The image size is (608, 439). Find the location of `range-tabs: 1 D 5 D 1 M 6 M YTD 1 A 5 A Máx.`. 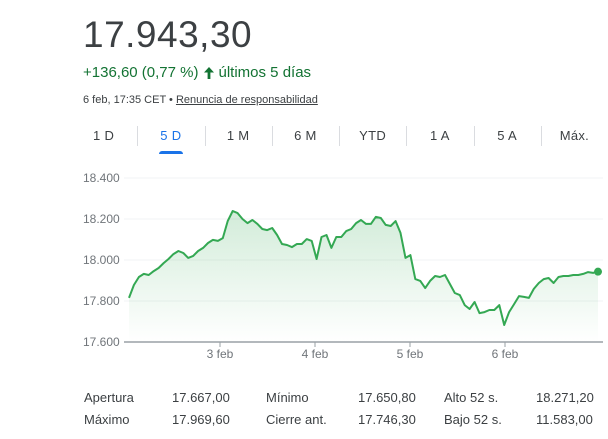

range-tabs: 1 D 5 D 1 M 6 M YTD 1 A 5 A Máx. is located at coordinates (339, 139).